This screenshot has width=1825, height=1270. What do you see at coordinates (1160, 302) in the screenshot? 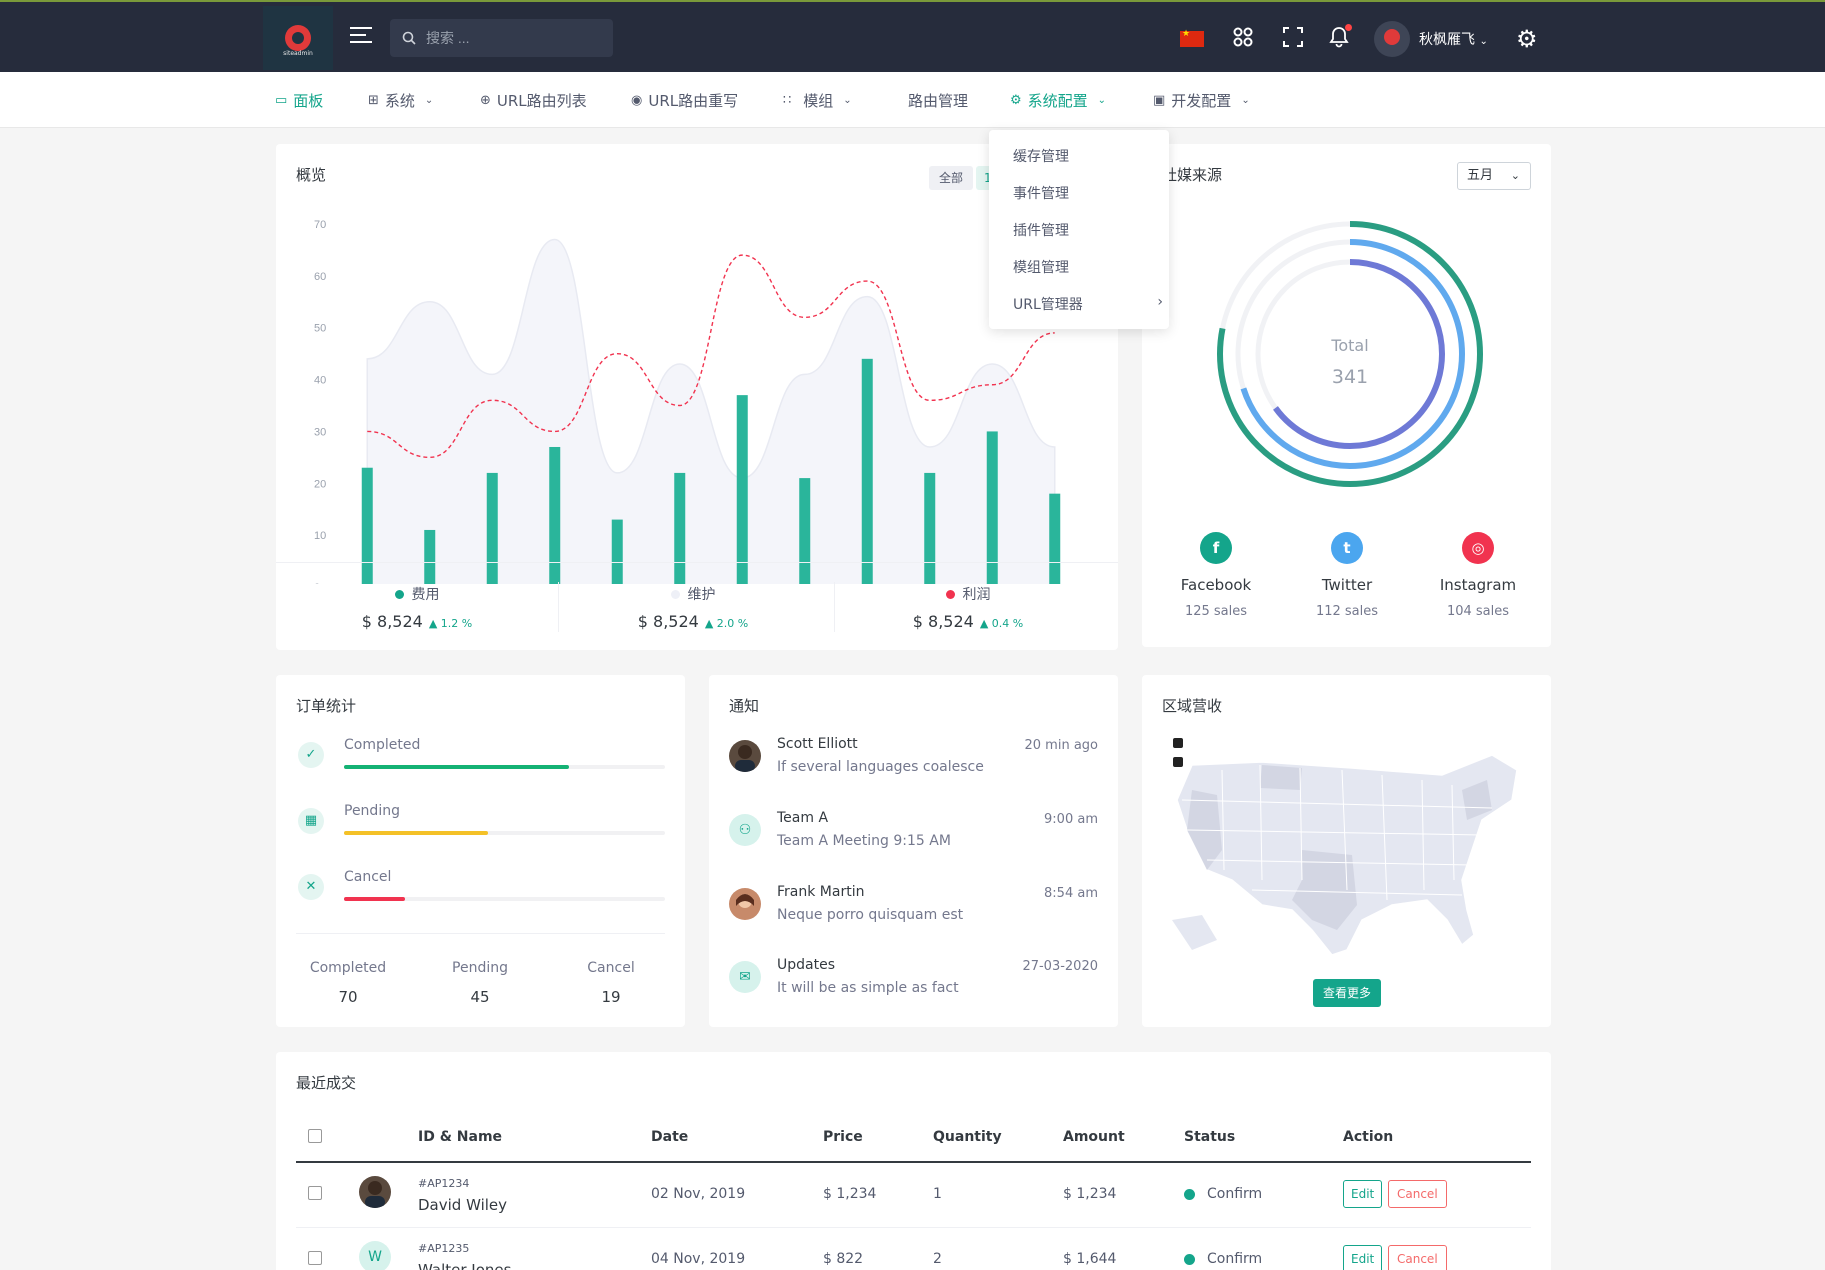
I see `chevron-right-icon: ›` at bounding box center [1160, 302].